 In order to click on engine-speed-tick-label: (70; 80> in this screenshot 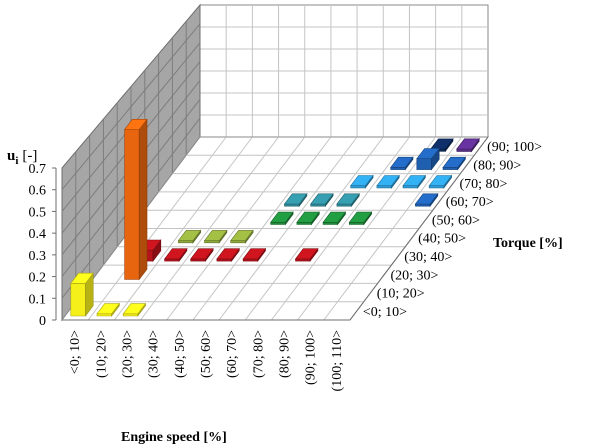, I will do `click(258, 354)`.